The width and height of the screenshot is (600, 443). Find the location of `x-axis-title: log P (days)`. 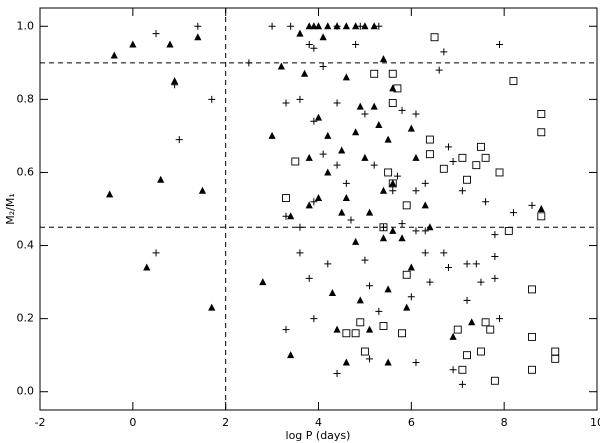

x-axis-title: log P (days) is located at coordinates (318, 435).